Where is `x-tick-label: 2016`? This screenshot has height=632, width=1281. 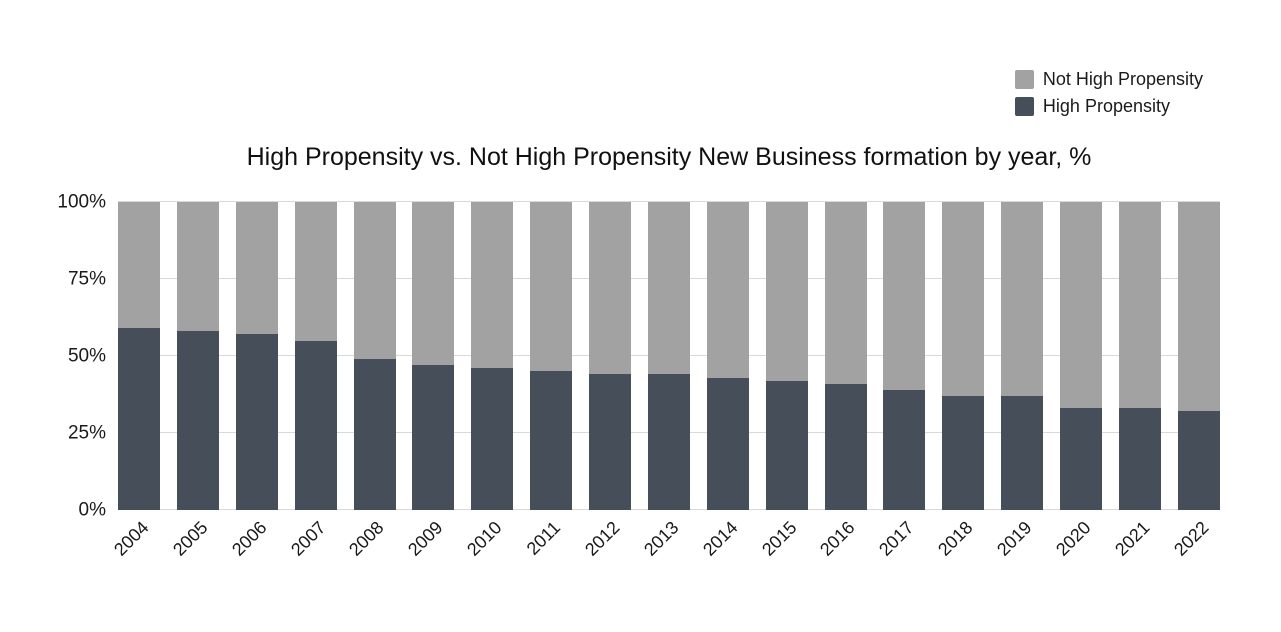
x-tick-label: 2016 is located at coordinates (837, 538).